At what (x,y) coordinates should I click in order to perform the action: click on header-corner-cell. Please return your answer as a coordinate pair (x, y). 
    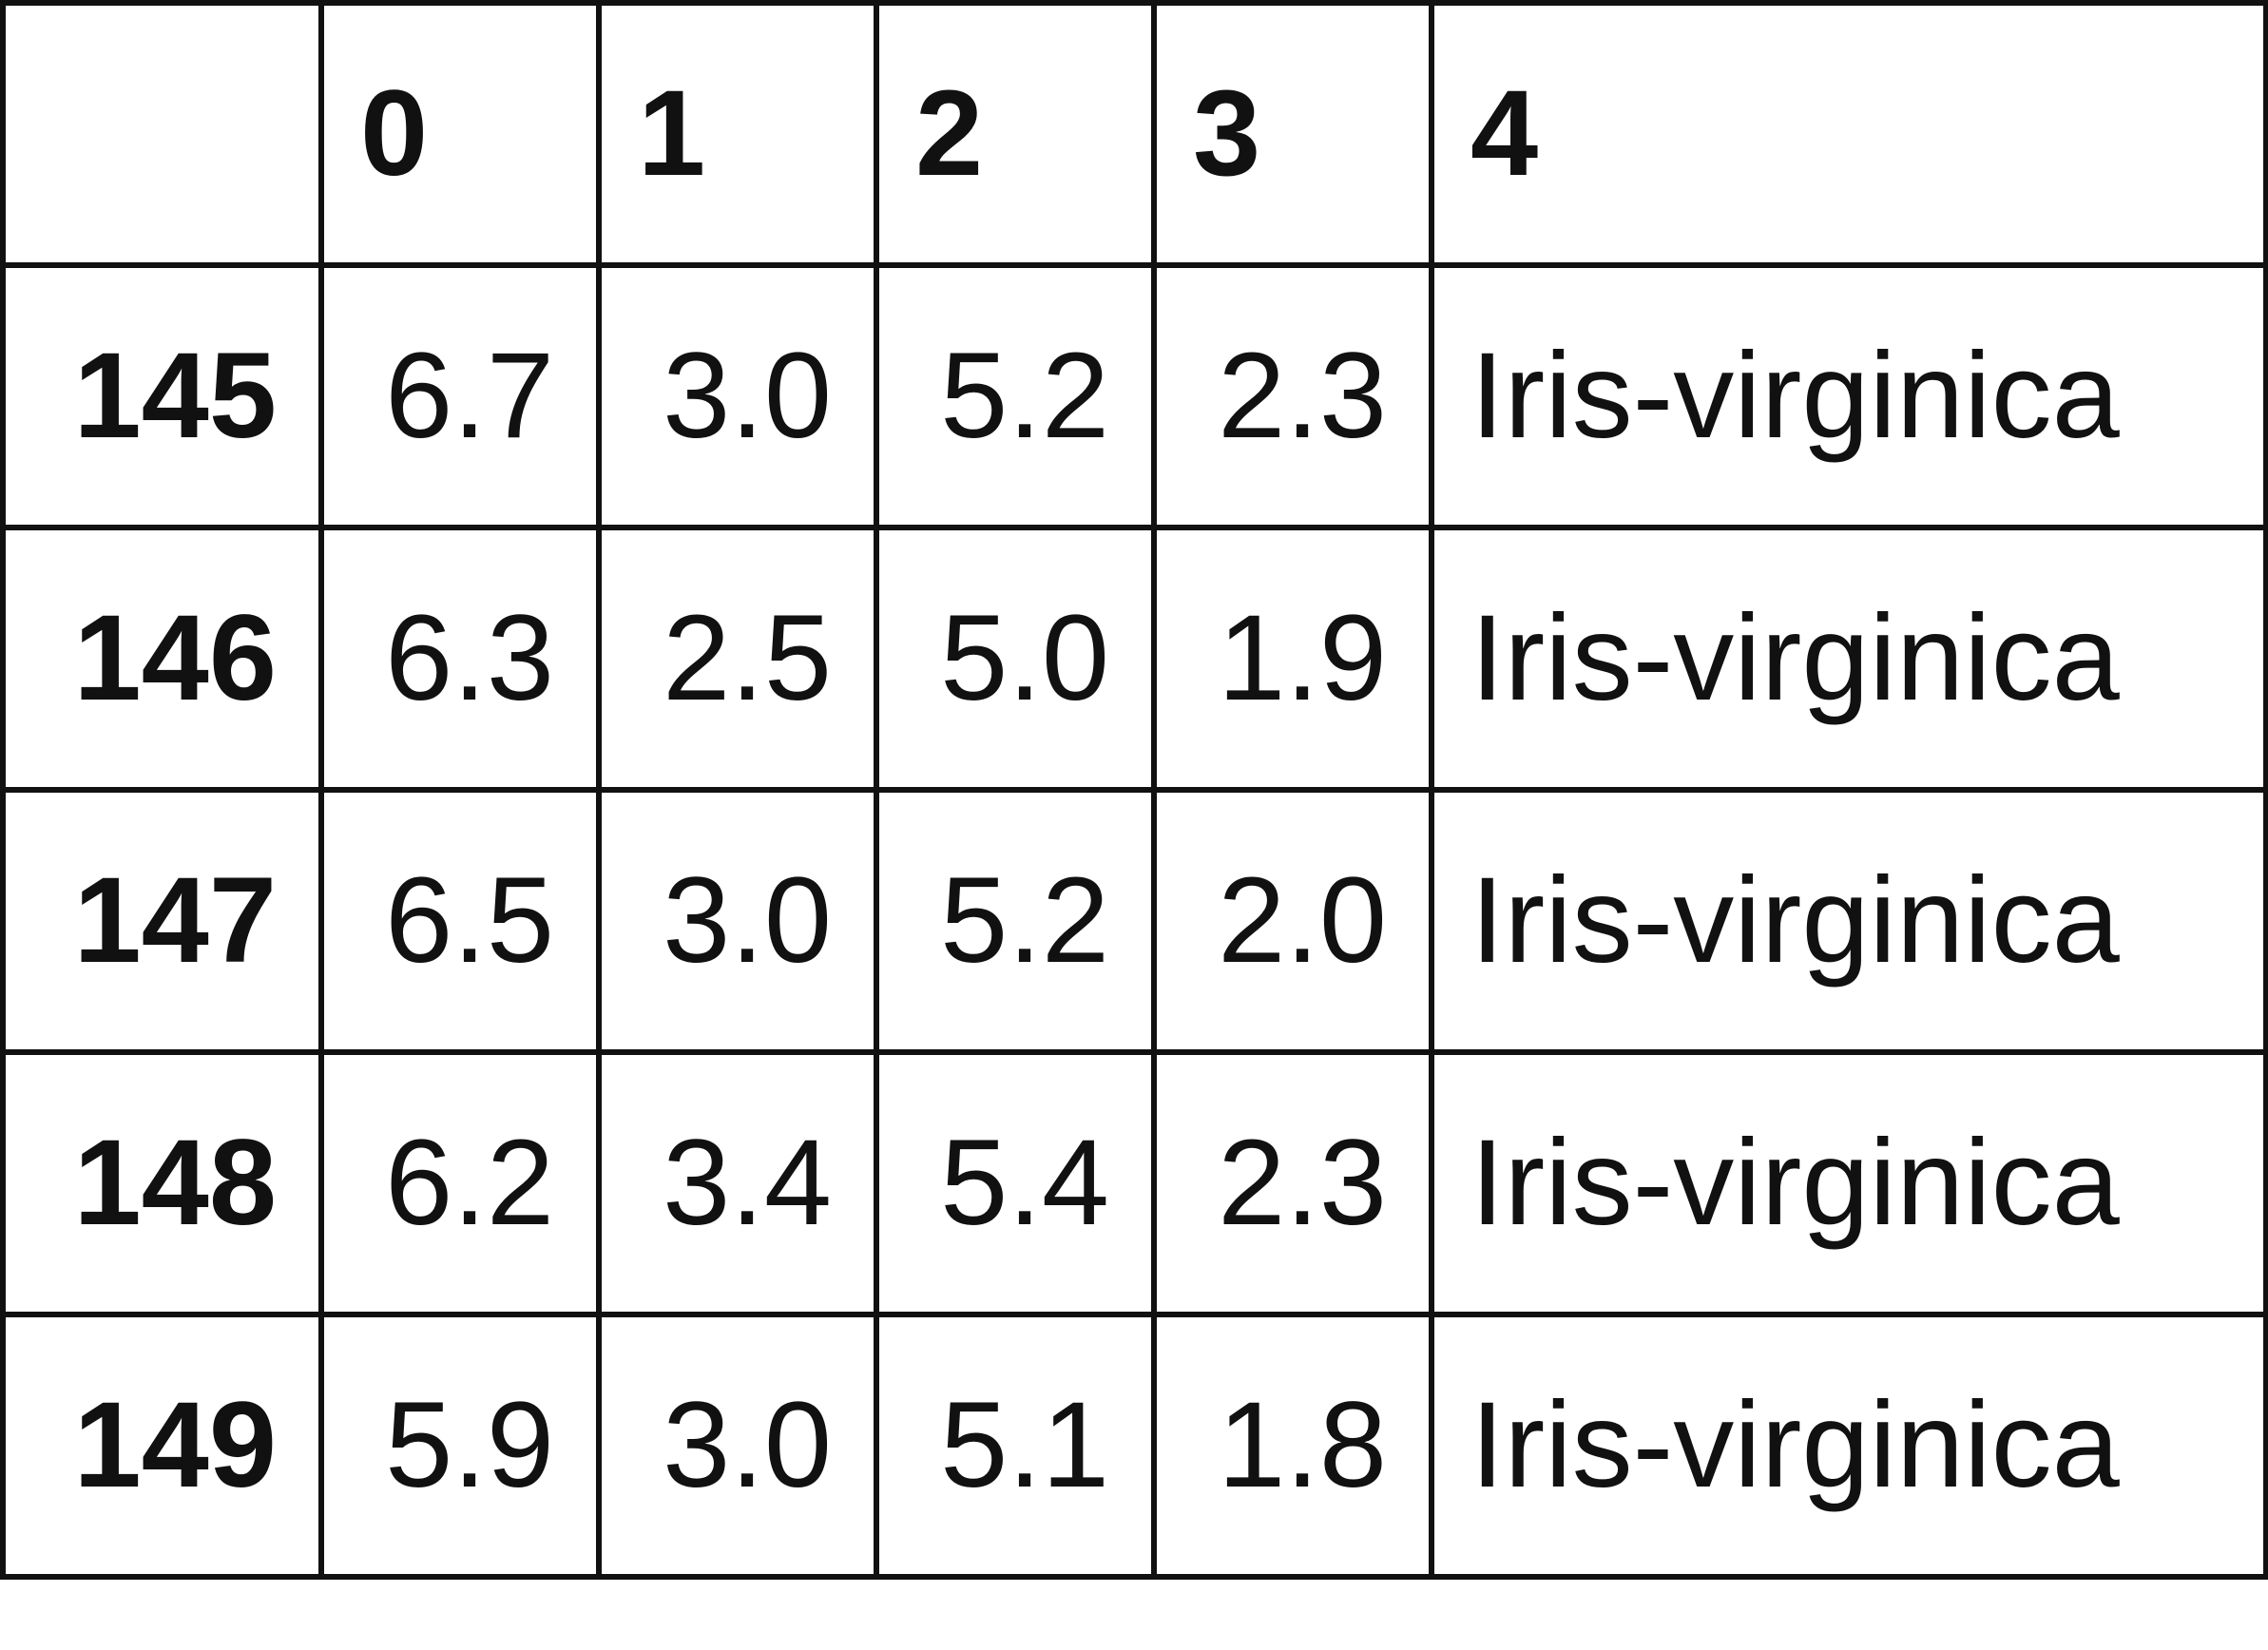
    Looking at the image, I should click on (162, 134).